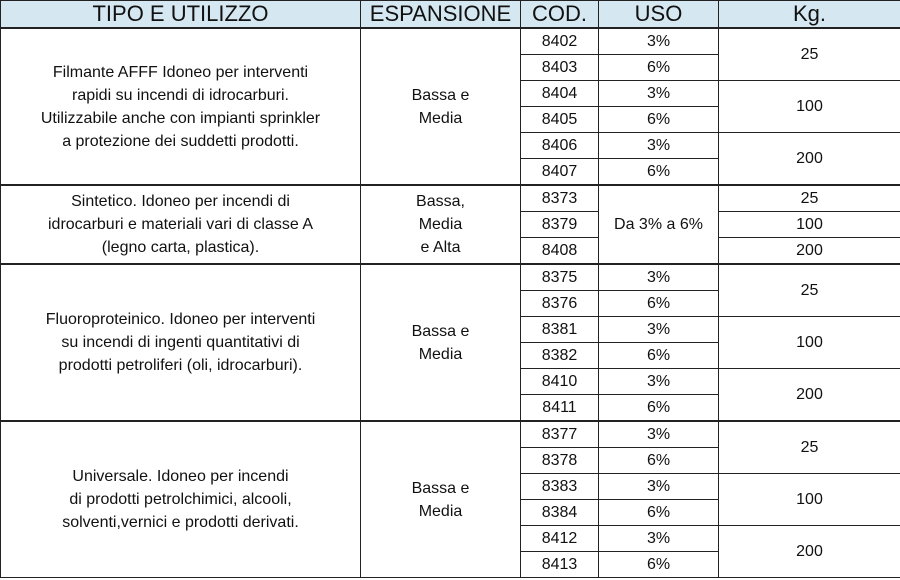  I want to click on description-line: Universale. Idoneo per incendi, so click(180, 476).